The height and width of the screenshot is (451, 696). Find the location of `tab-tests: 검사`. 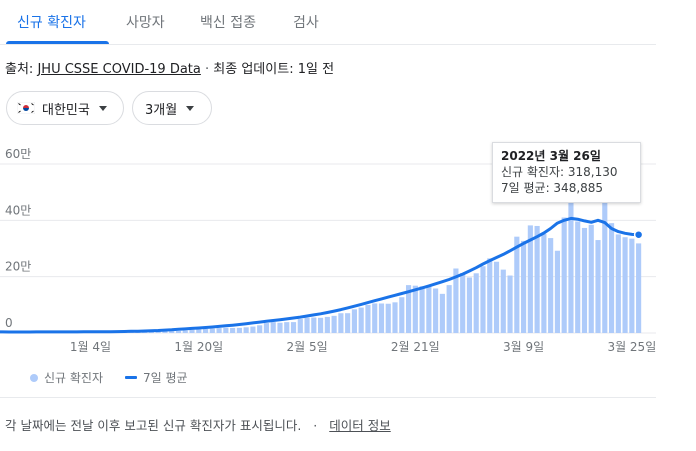

tab-tests: 검사 is located at coordinates (306, 23).